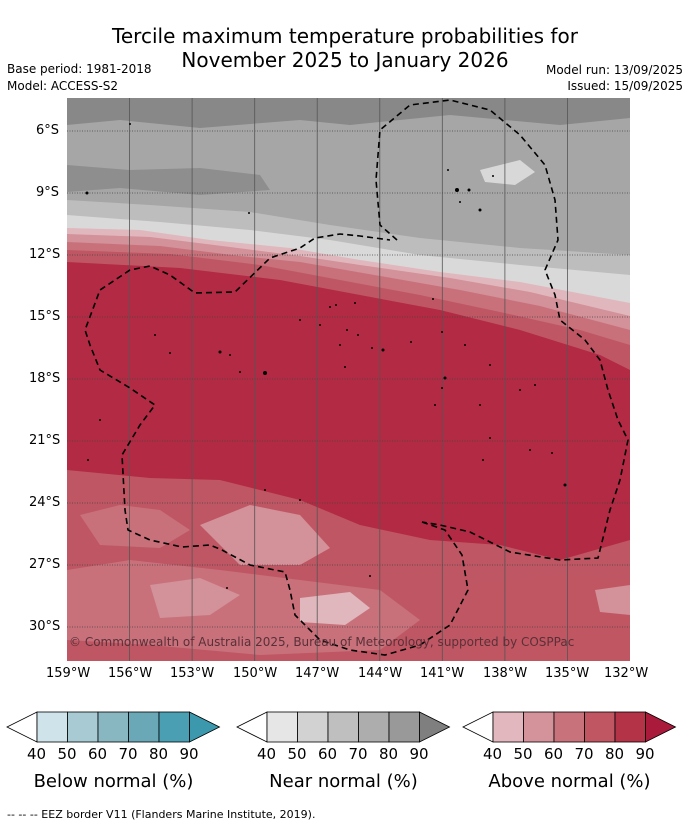 This screenshot has width=690, height=827. I want to click on lat-label-18s: 18°S, so click(45, 378).